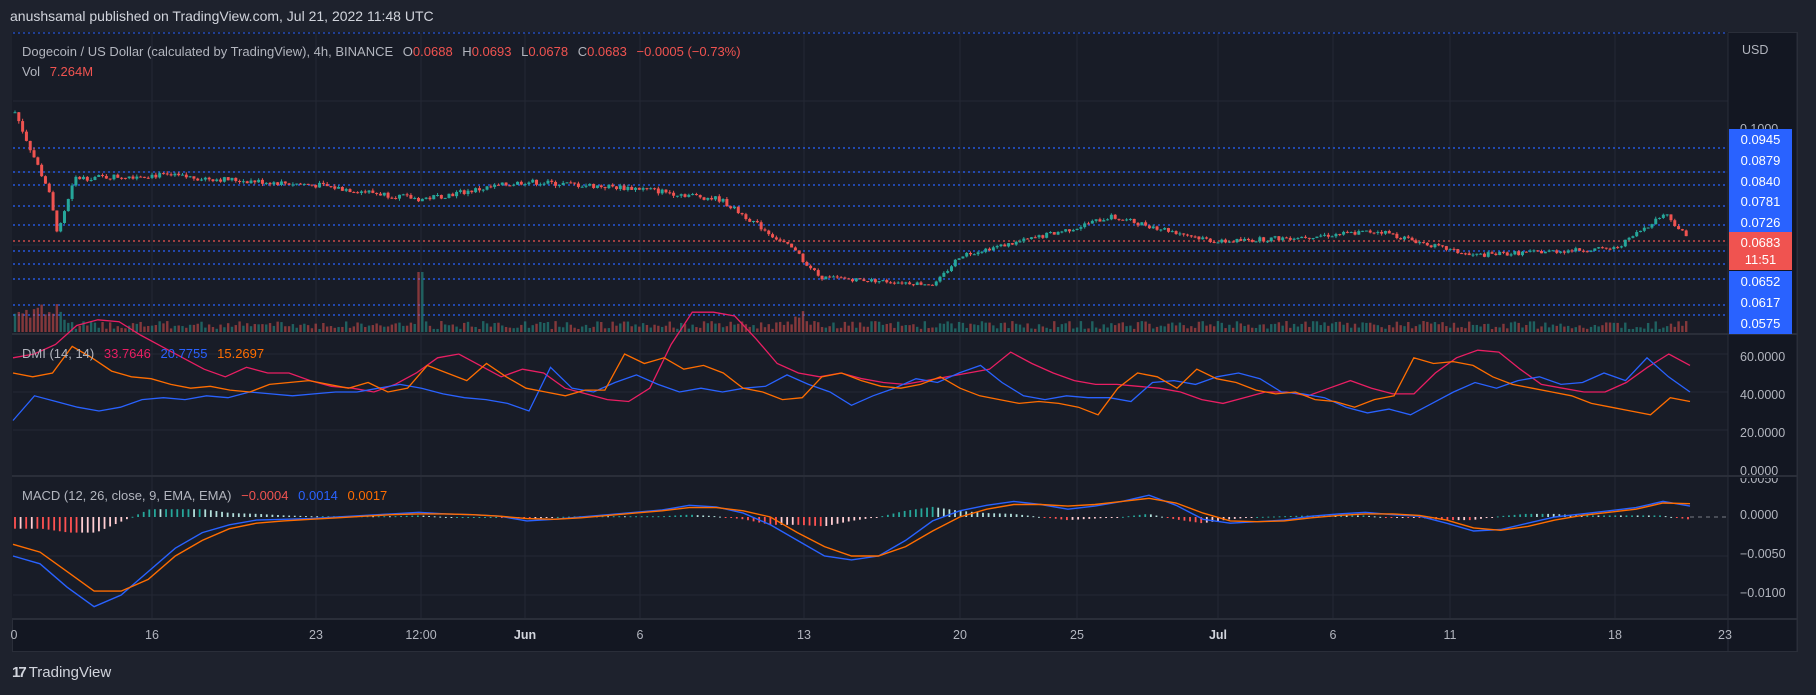 Image resolution: width=1816 pixels, height=695 pixels. What do you see at coordinates (427, 51) in the screenshot?
I see `ohlc-open: O0.0688` at bounding box center [427, 51].